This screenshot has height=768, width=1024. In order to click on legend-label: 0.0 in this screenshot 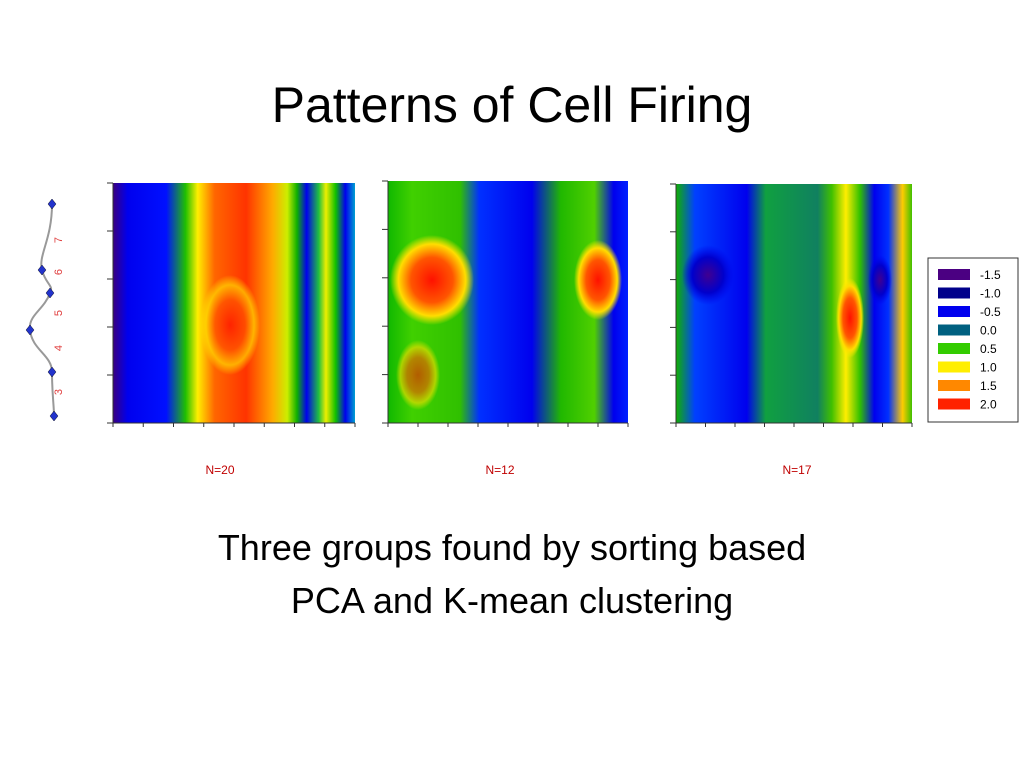, I will do `click(988, 331)`.